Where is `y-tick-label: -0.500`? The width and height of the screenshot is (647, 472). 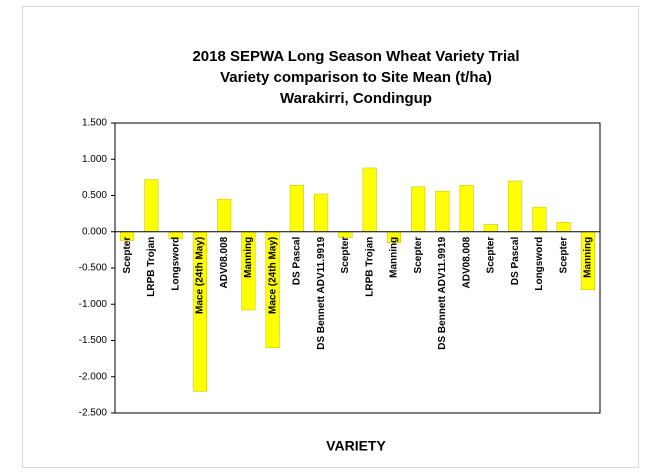
y-tick-label: -0.500 is located at coordinates (93, 268).